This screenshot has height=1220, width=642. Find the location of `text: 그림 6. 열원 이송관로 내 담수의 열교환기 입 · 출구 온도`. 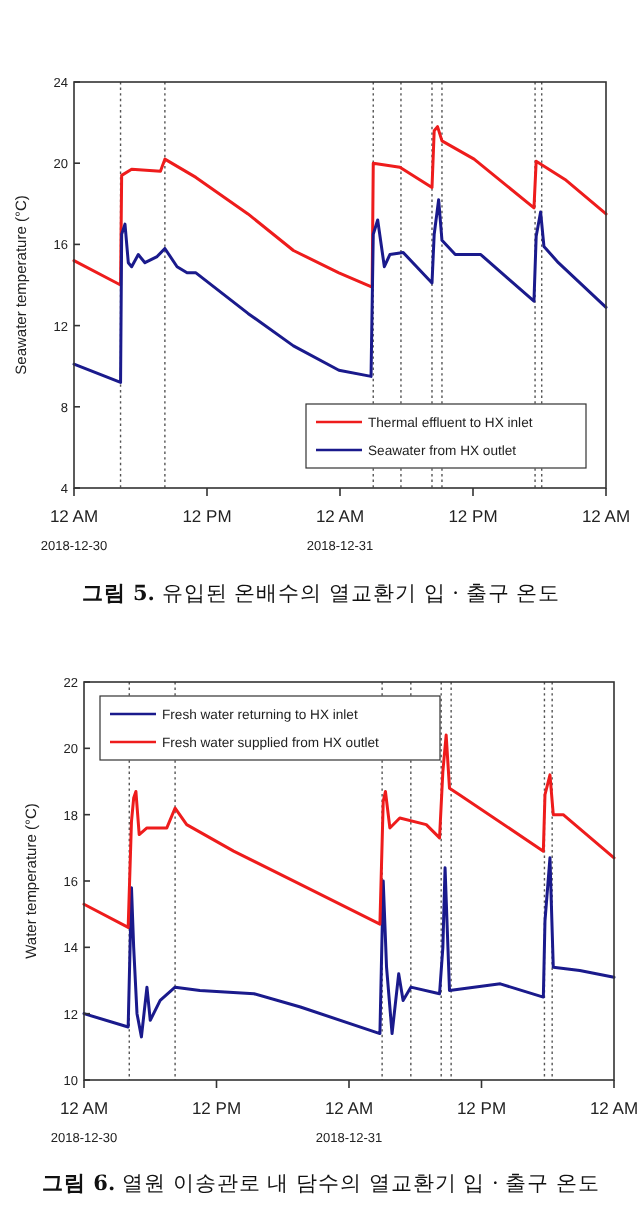

text: 그림 6. 열원 이송관로 내 담수의 열교환기 입 · 출구 온도 is located at coordinates (321, 1184).